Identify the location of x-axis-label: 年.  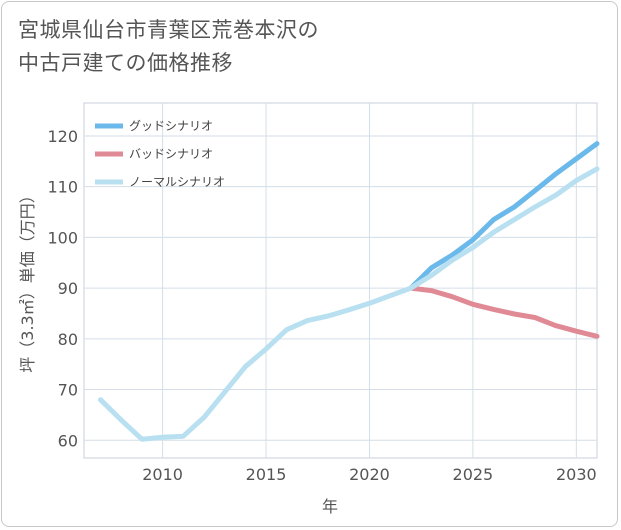
(330, 506).